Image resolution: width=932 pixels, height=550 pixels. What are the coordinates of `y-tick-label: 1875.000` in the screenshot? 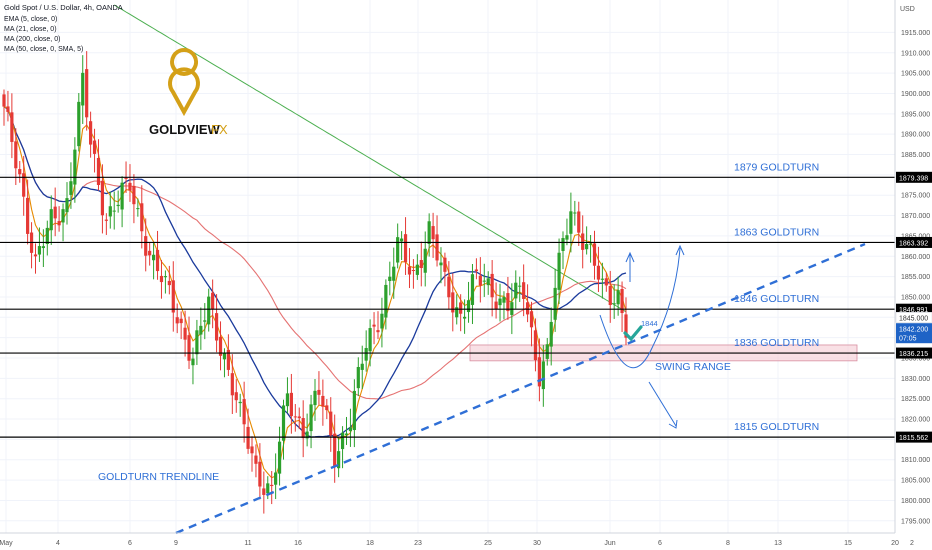 It's located at (915, 196).